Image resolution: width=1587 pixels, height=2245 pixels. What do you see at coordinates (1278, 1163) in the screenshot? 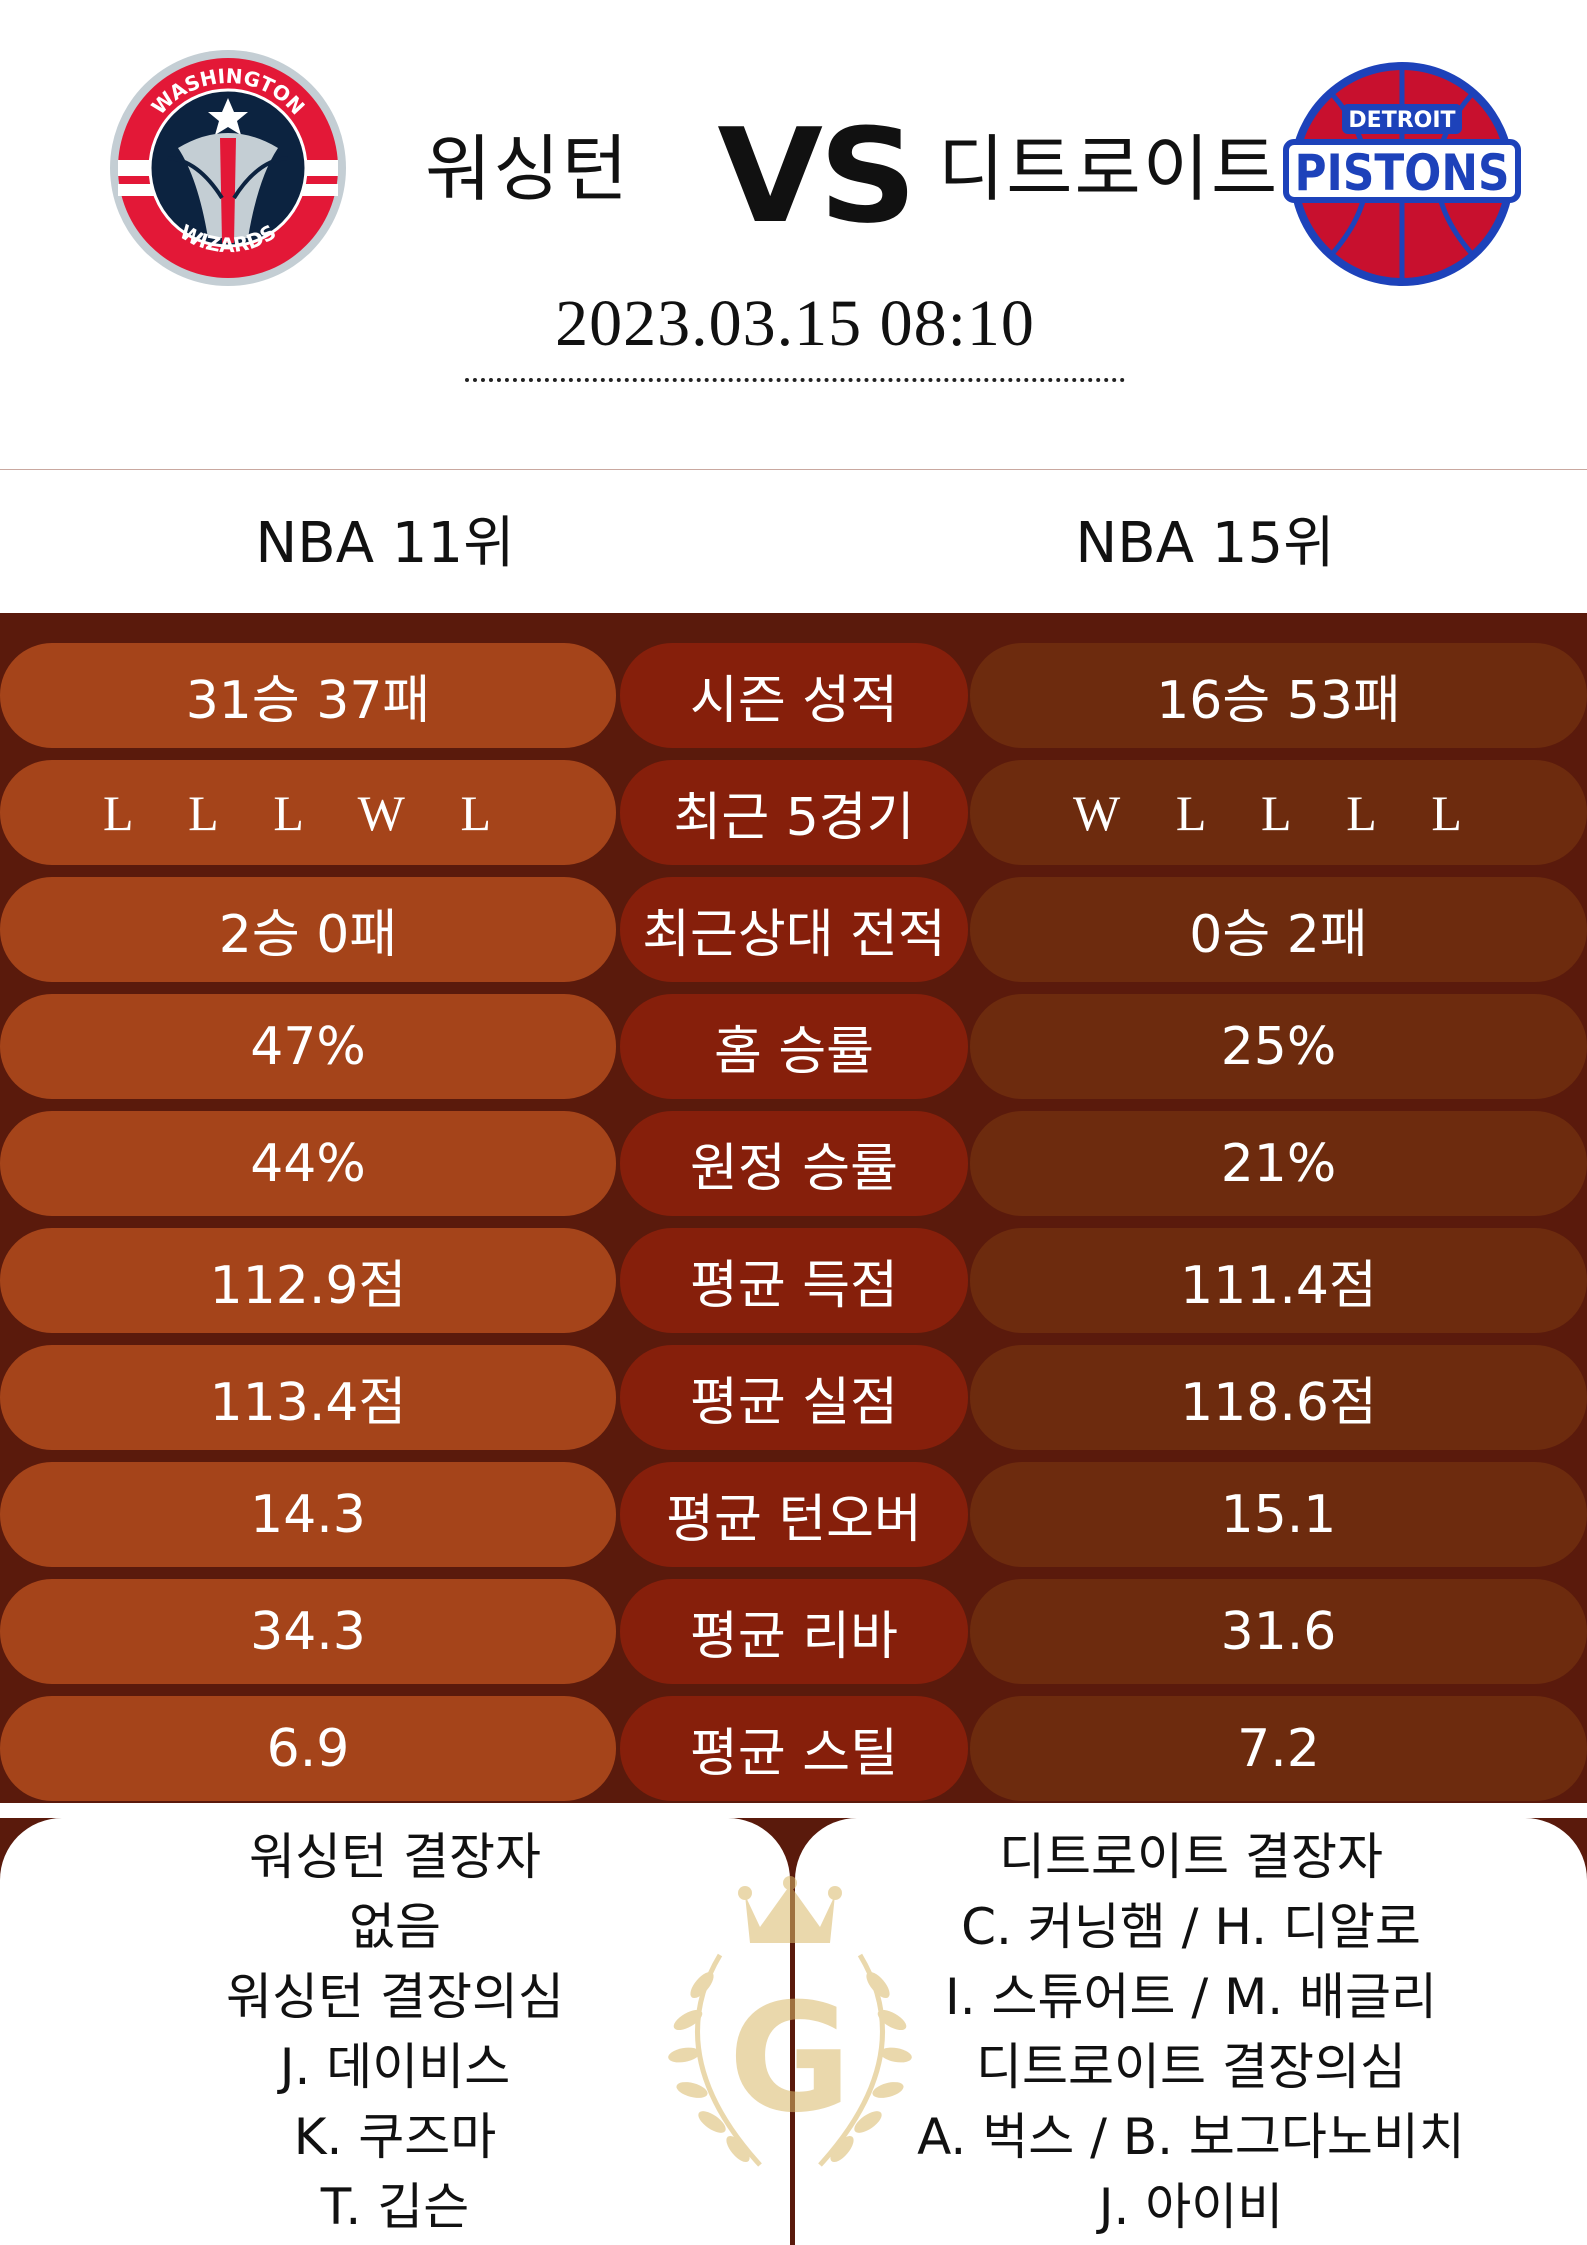
I see `away-away-pct: 21%` at bounding box center [1278, 1163].